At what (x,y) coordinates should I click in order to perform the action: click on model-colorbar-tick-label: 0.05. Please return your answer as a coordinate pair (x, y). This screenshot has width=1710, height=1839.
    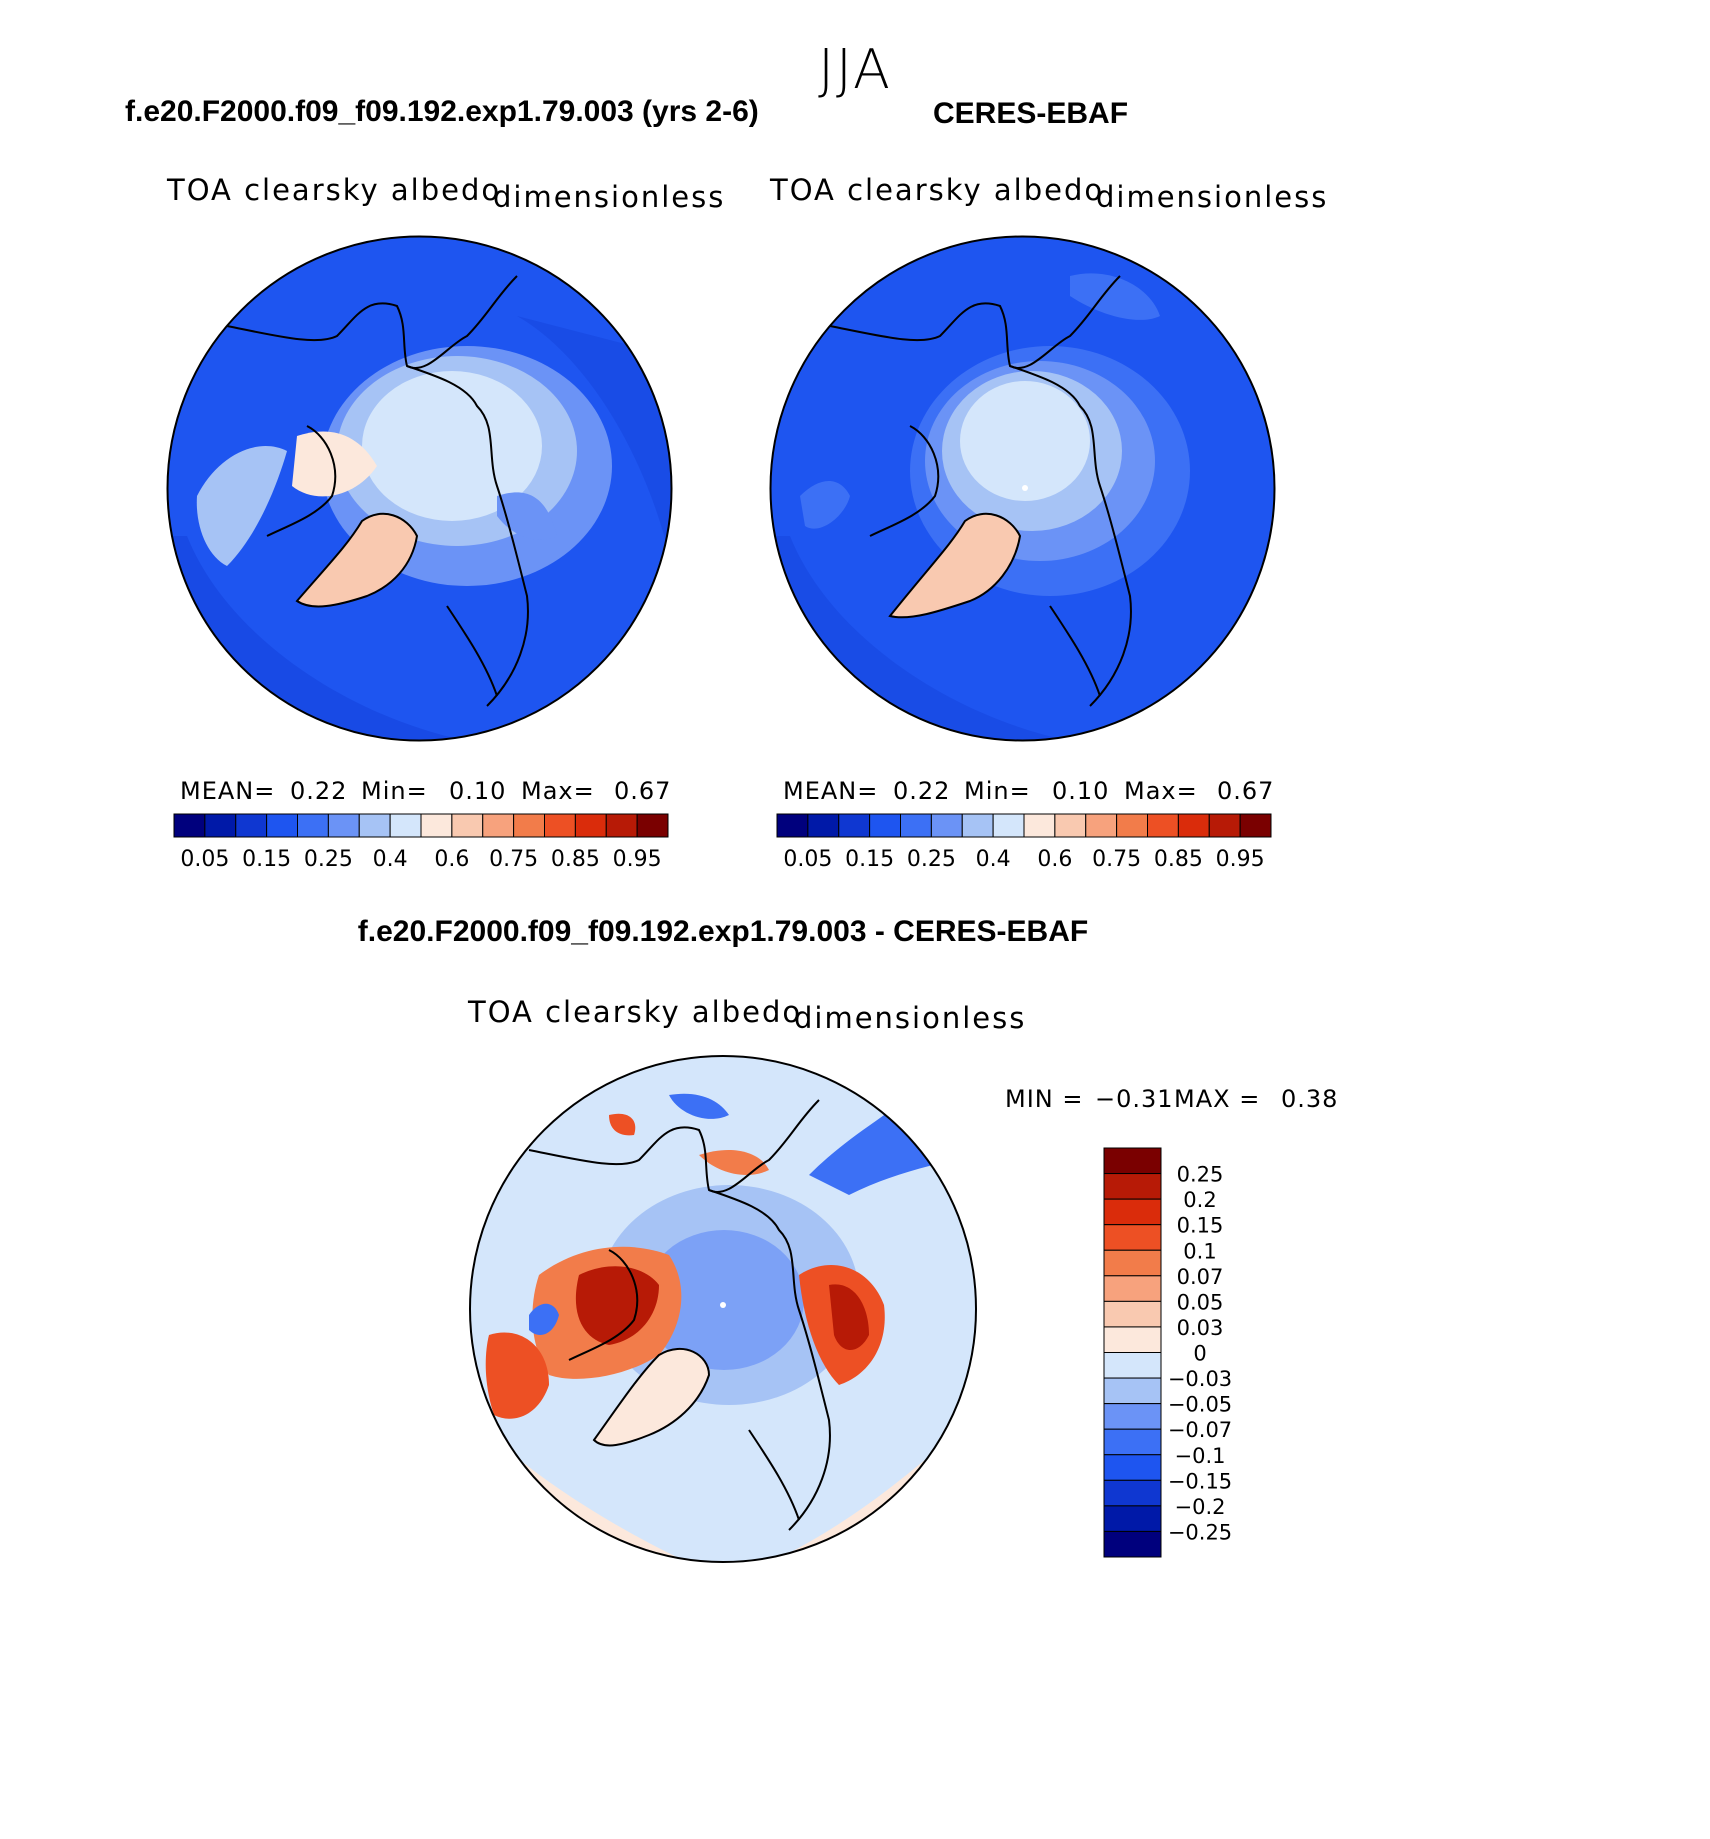
    Looking at the image, I should click on (204, 859).